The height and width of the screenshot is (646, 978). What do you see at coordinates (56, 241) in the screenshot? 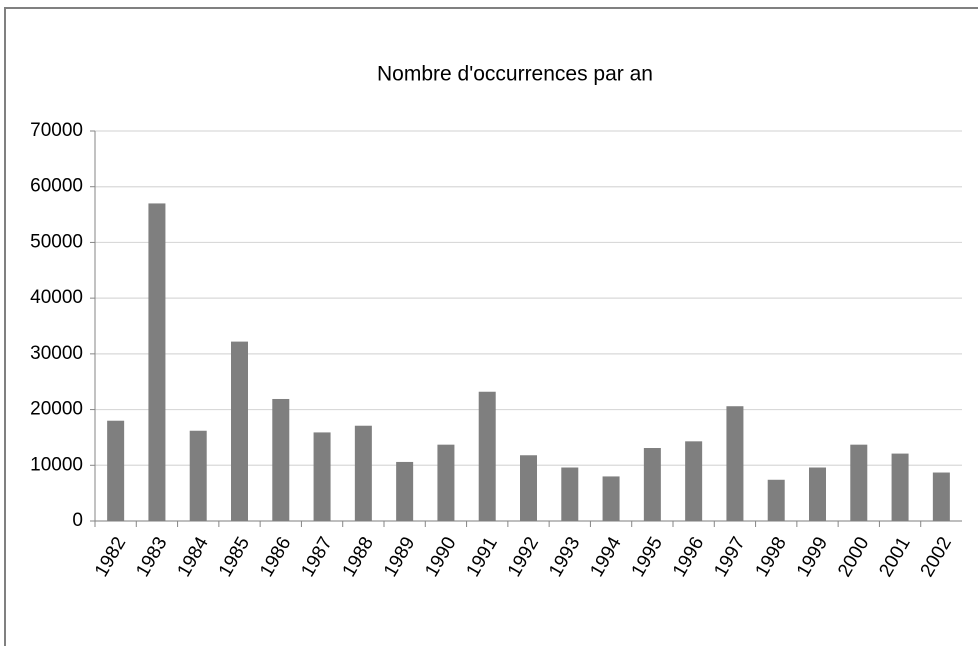
I see `y-tick-label: 50000` at bounding box center [56, 241].